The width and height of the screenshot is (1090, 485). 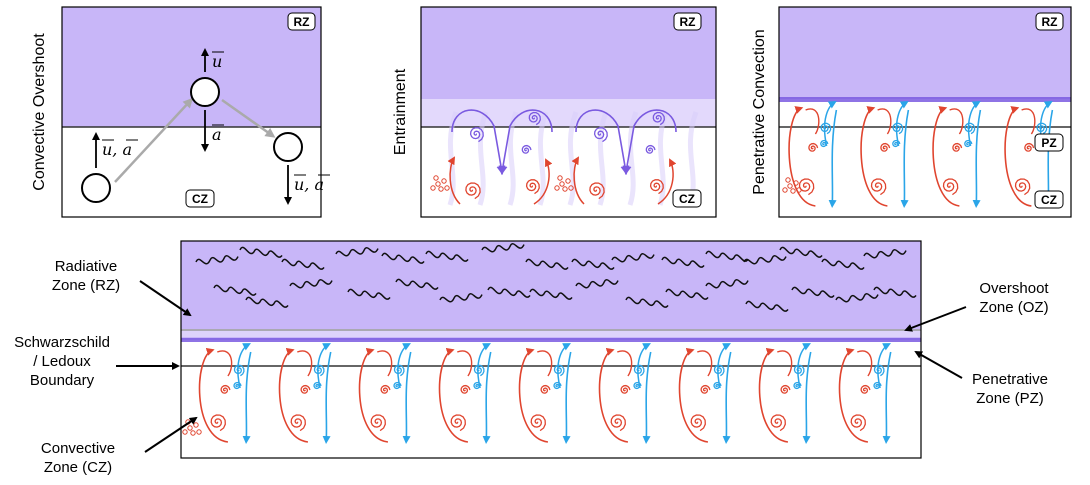 What do you see at coordinates (554, 112) in the screenshot?
I see `panel-entrainment: Entrainment RZ CZ` at bounding box center [554, 112].